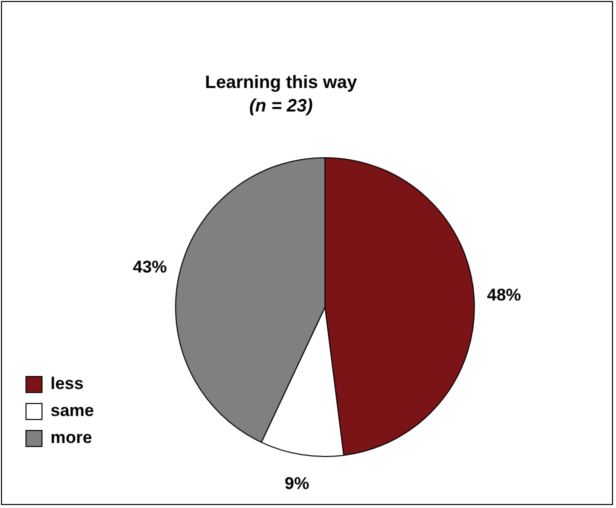  I want to click on chart-title: Learning this way, so click(281, 82).